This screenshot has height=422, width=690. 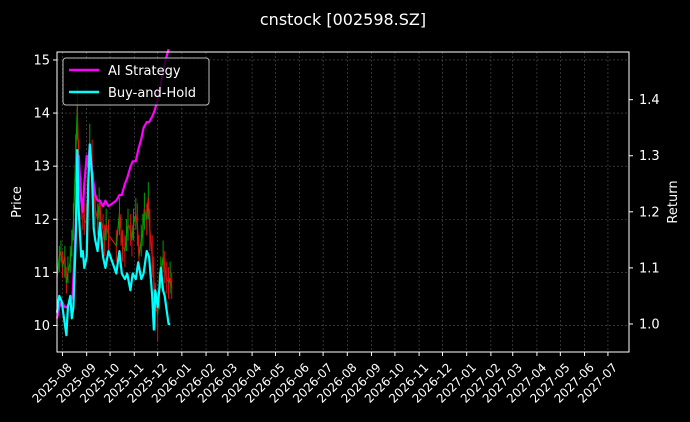 I want to click on y2-tick-label: 1.2, so click(x=649, y=212).